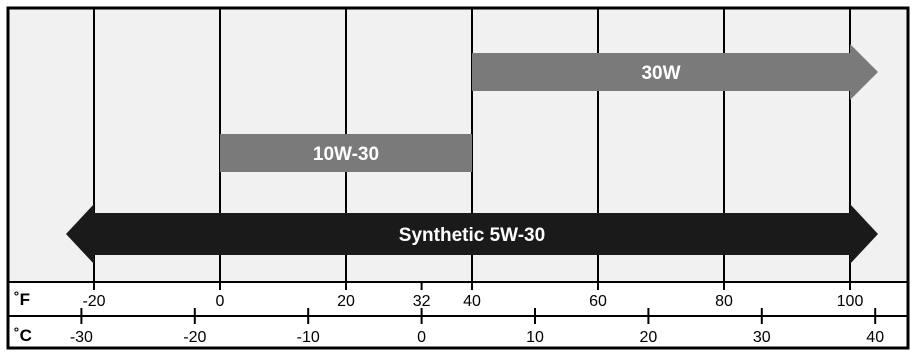  Describe the element at coordinates (421, 337) in the screenshot. I see `tick-label-c-0: 0` at that location.